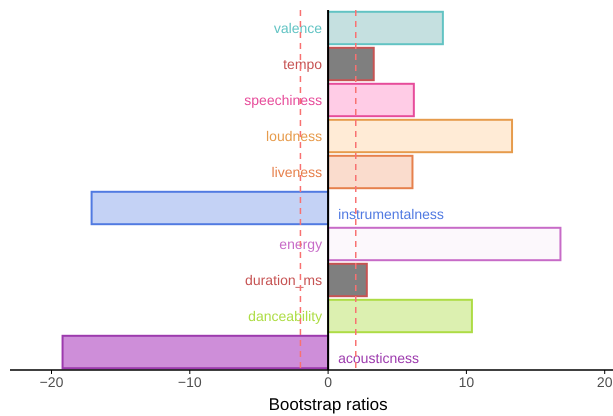 This screenshot has height=416, width=613. I want to click on y-tick-label: instrumentalness, so click(391, 214).